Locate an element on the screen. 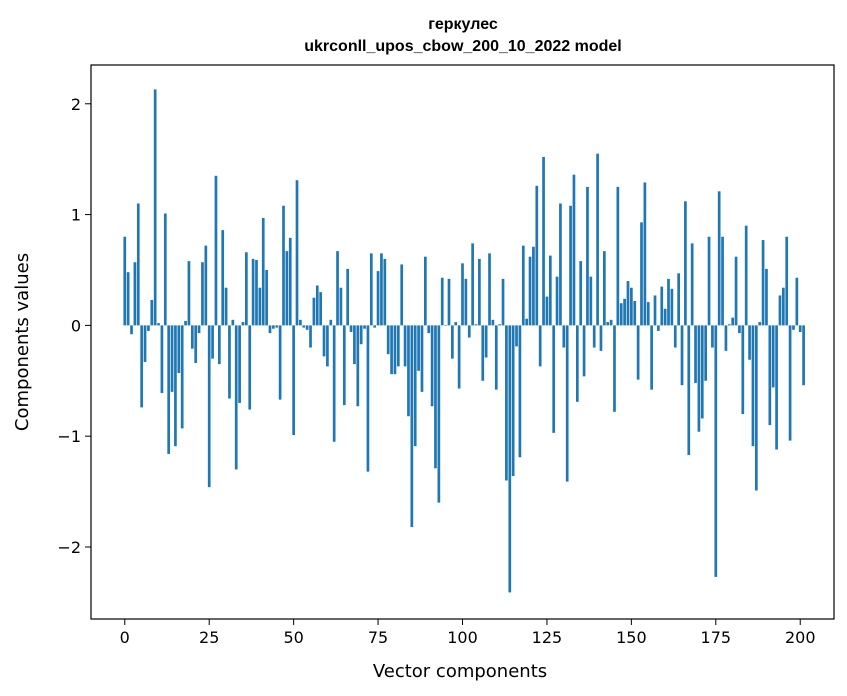 The width and height of the screenshot is (847, 696). y-axis-label: Components values is located at coordinates (22, 342).